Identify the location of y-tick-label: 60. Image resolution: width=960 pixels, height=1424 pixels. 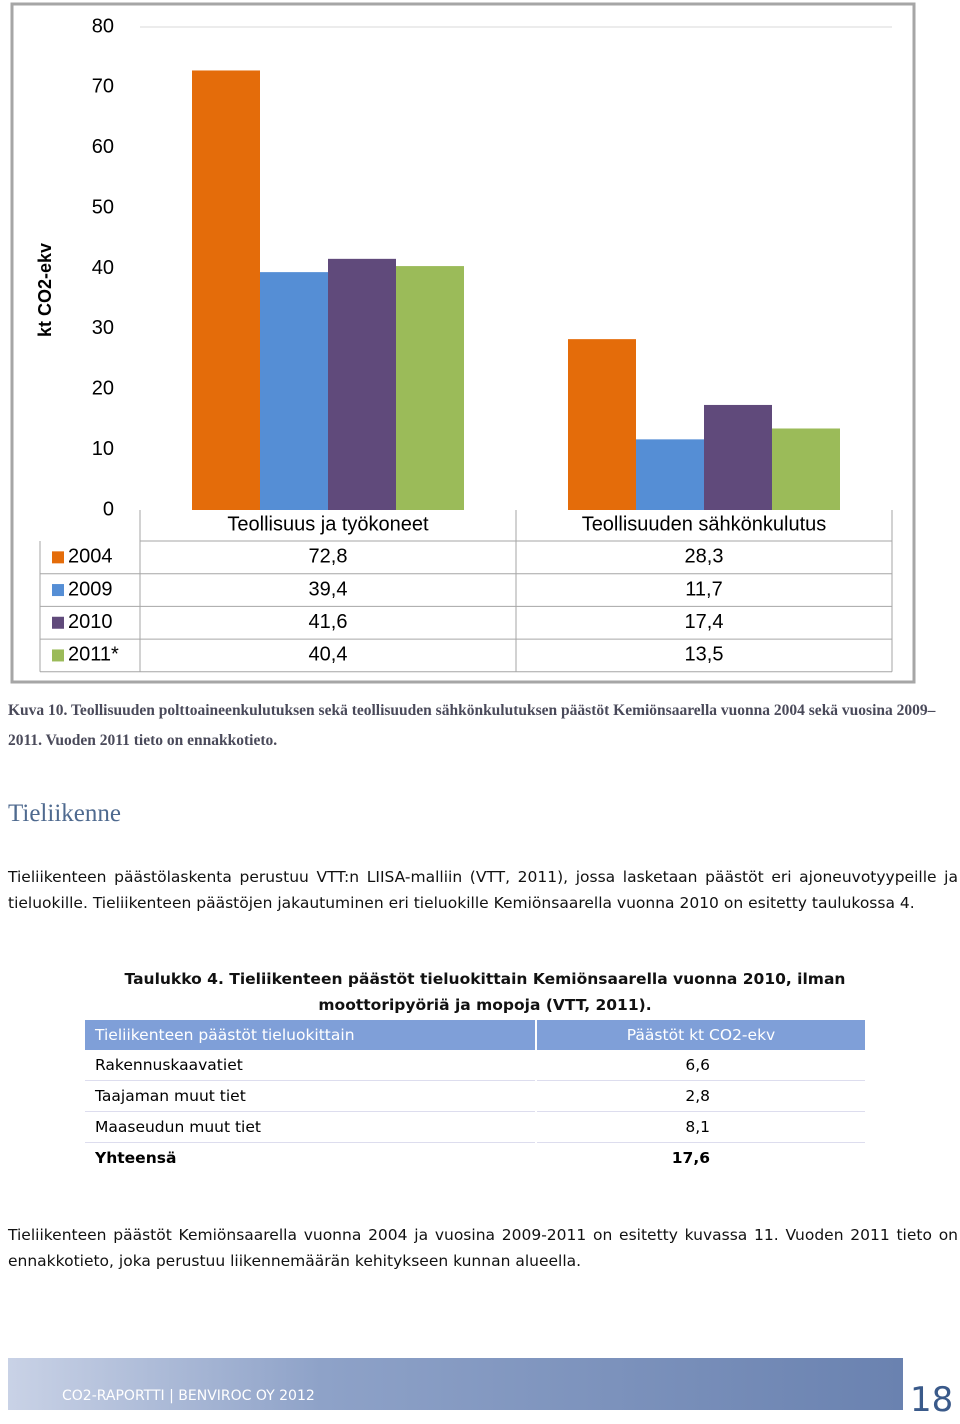
(103, 147).